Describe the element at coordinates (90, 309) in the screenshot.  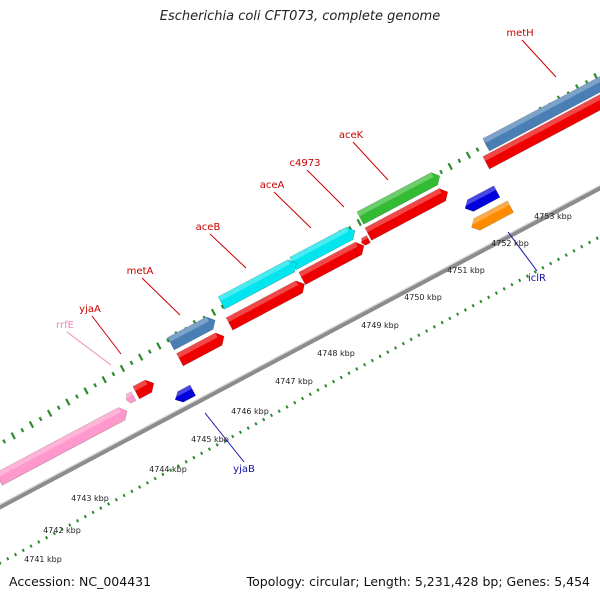
I see `gene-label-yjaA: yjaA` at that location.